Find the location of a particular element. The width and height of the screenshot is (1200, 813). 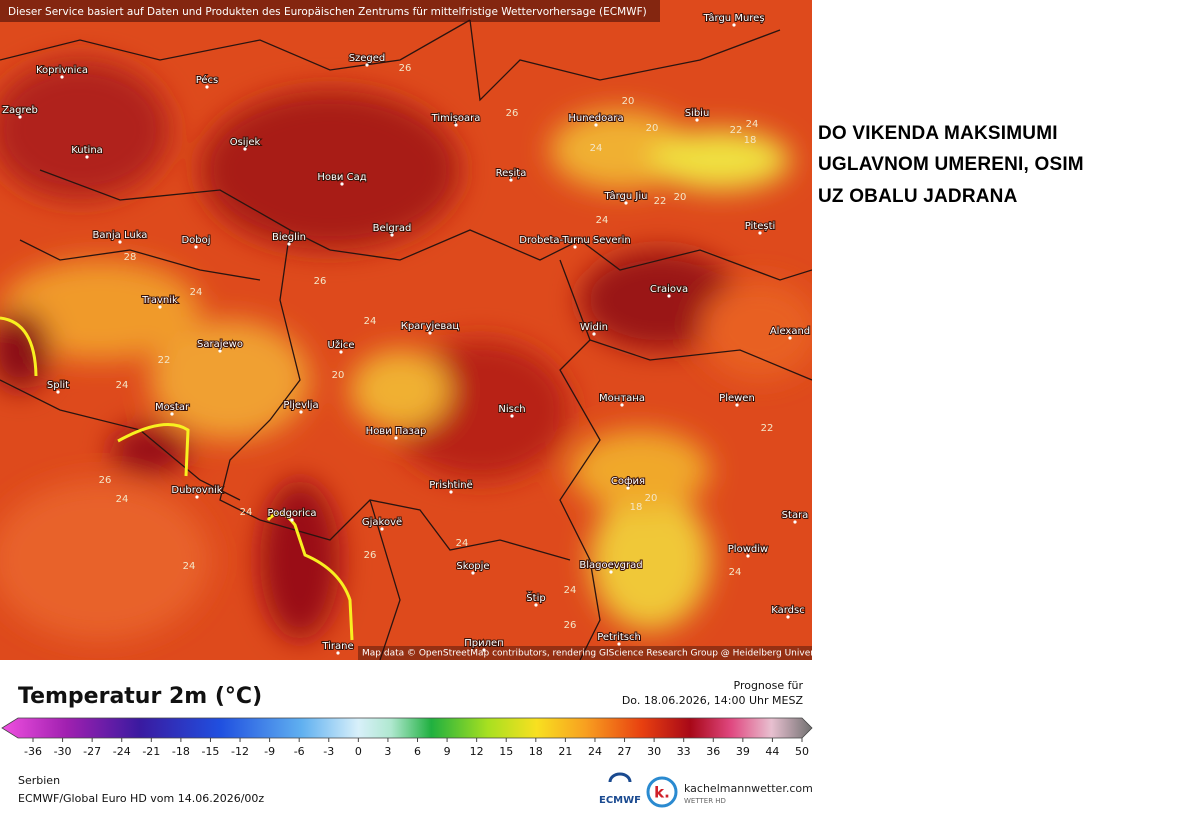

city-label: Timișoara is located at coordinates (456, 118).